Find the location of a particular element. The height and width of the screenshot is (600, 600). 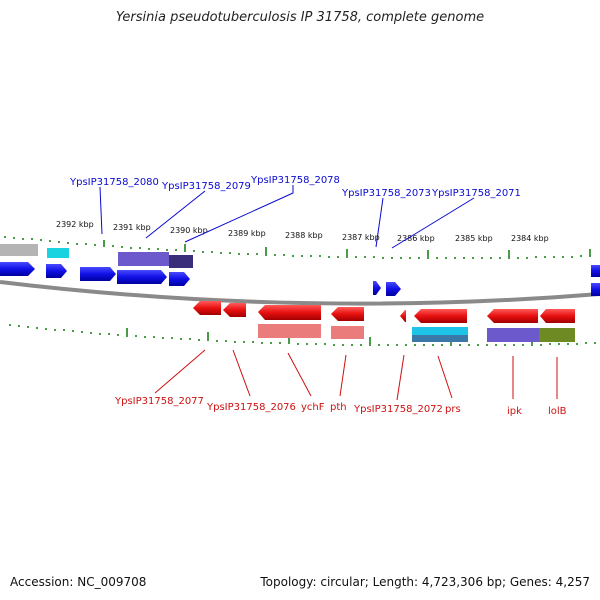

scale-label: 2384 kbp is located at coordinates (530, 238).